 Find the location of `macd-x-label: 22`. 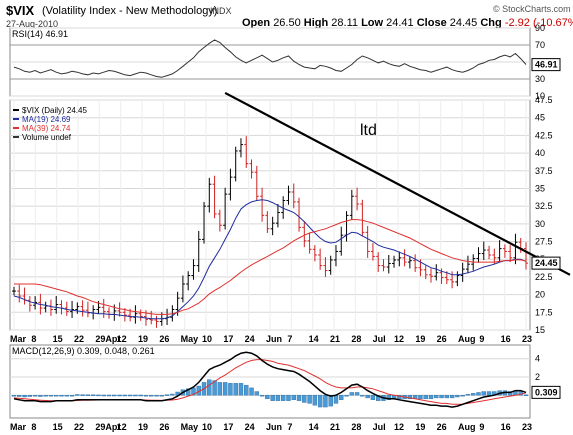

macd-x-label: 22 is located at coordinates (79, 427).